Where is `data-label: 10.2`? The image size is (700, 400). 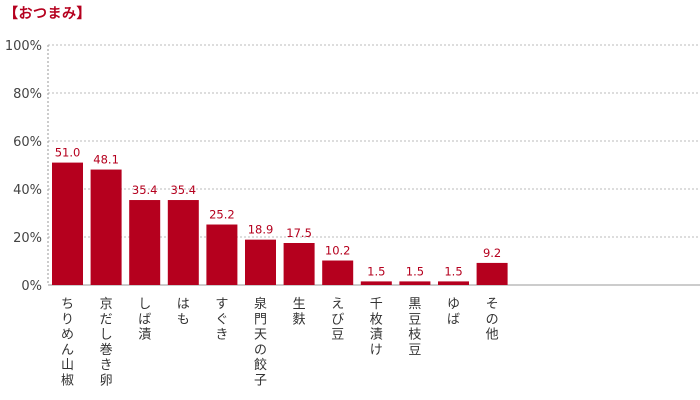 data-label: 10.2 is located at coordinates (338, 251).